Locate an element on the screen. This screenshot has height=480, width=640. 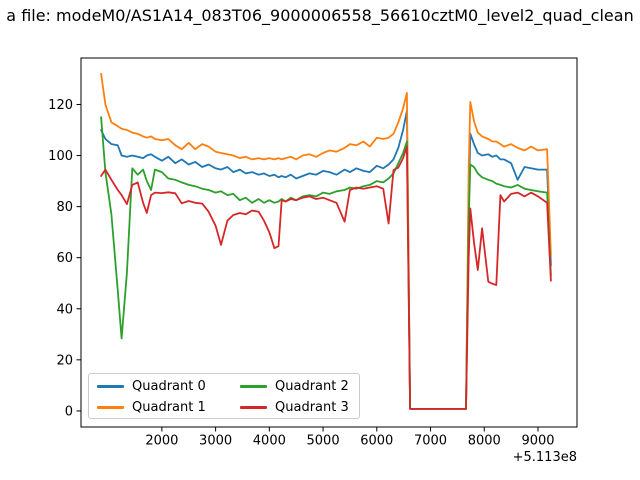
y-tick-label: 120 is located at coordinates (60, 105).